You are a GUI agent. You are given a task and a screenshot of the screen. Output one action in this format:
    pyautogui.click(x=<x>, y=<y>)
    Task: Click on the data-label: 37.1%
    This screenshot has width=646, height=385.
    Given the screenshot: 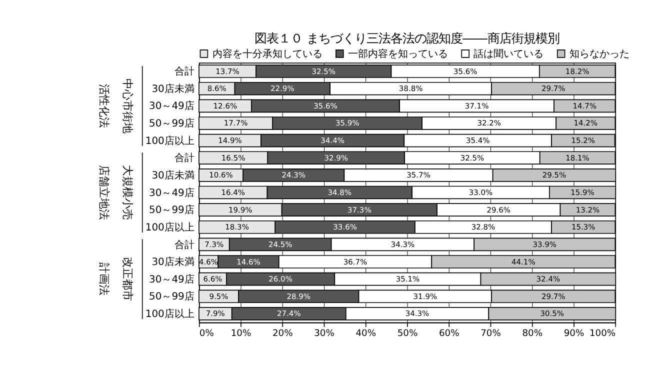 What is the action you would take?
    pyautogui.click(x=476, y=105)
    